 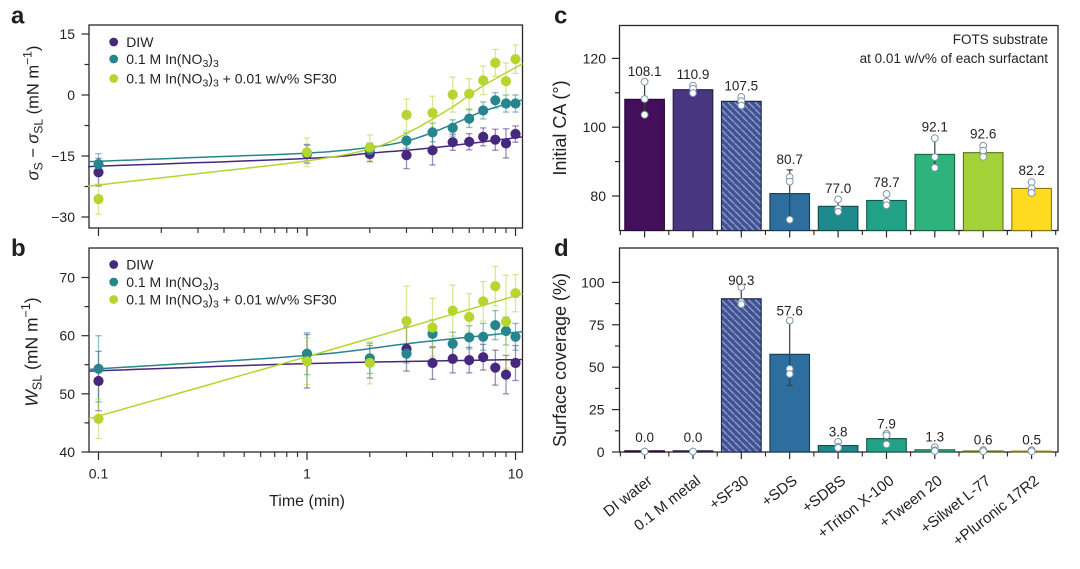 What do you see at coordinates (597, 325) in the screenshot?
I see `svg-text: 75` at bounding box center [597, 325].